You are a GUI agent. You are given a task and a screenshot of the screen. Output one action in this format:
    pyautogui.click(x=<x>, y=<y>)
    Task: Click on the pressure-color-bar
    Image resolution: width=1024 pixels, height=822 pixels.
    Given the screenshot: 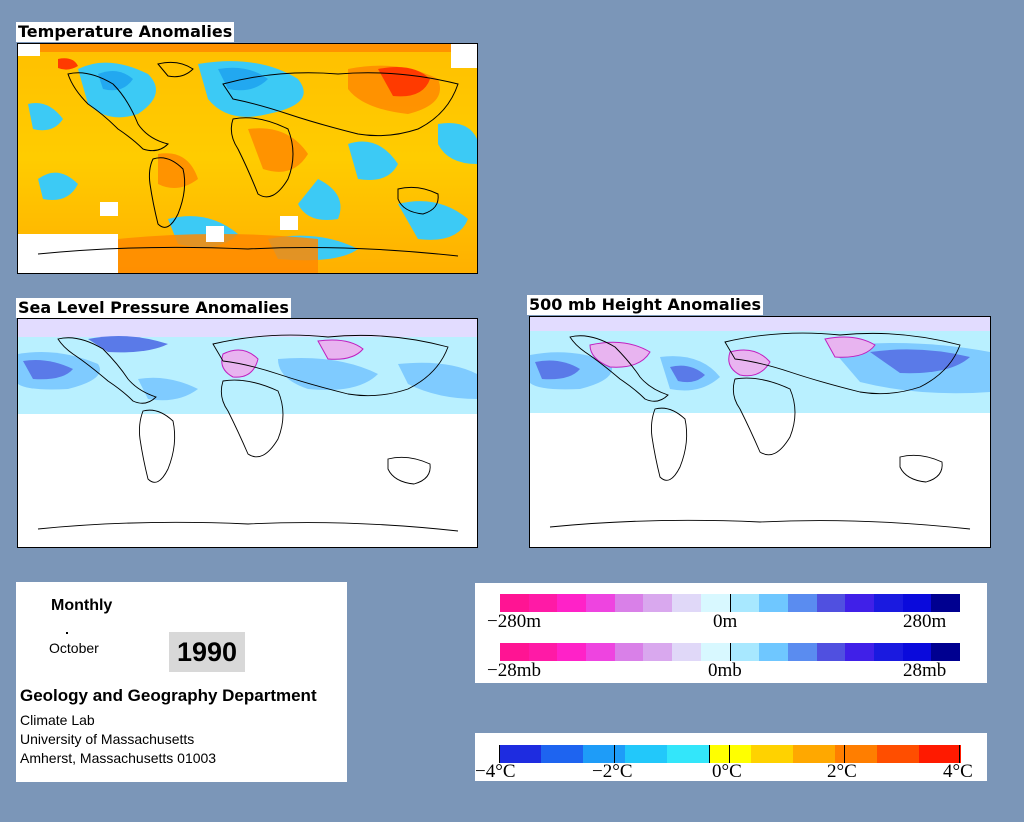 What is the action you would take?
    pyautogui.click(x=730, y=652)
    